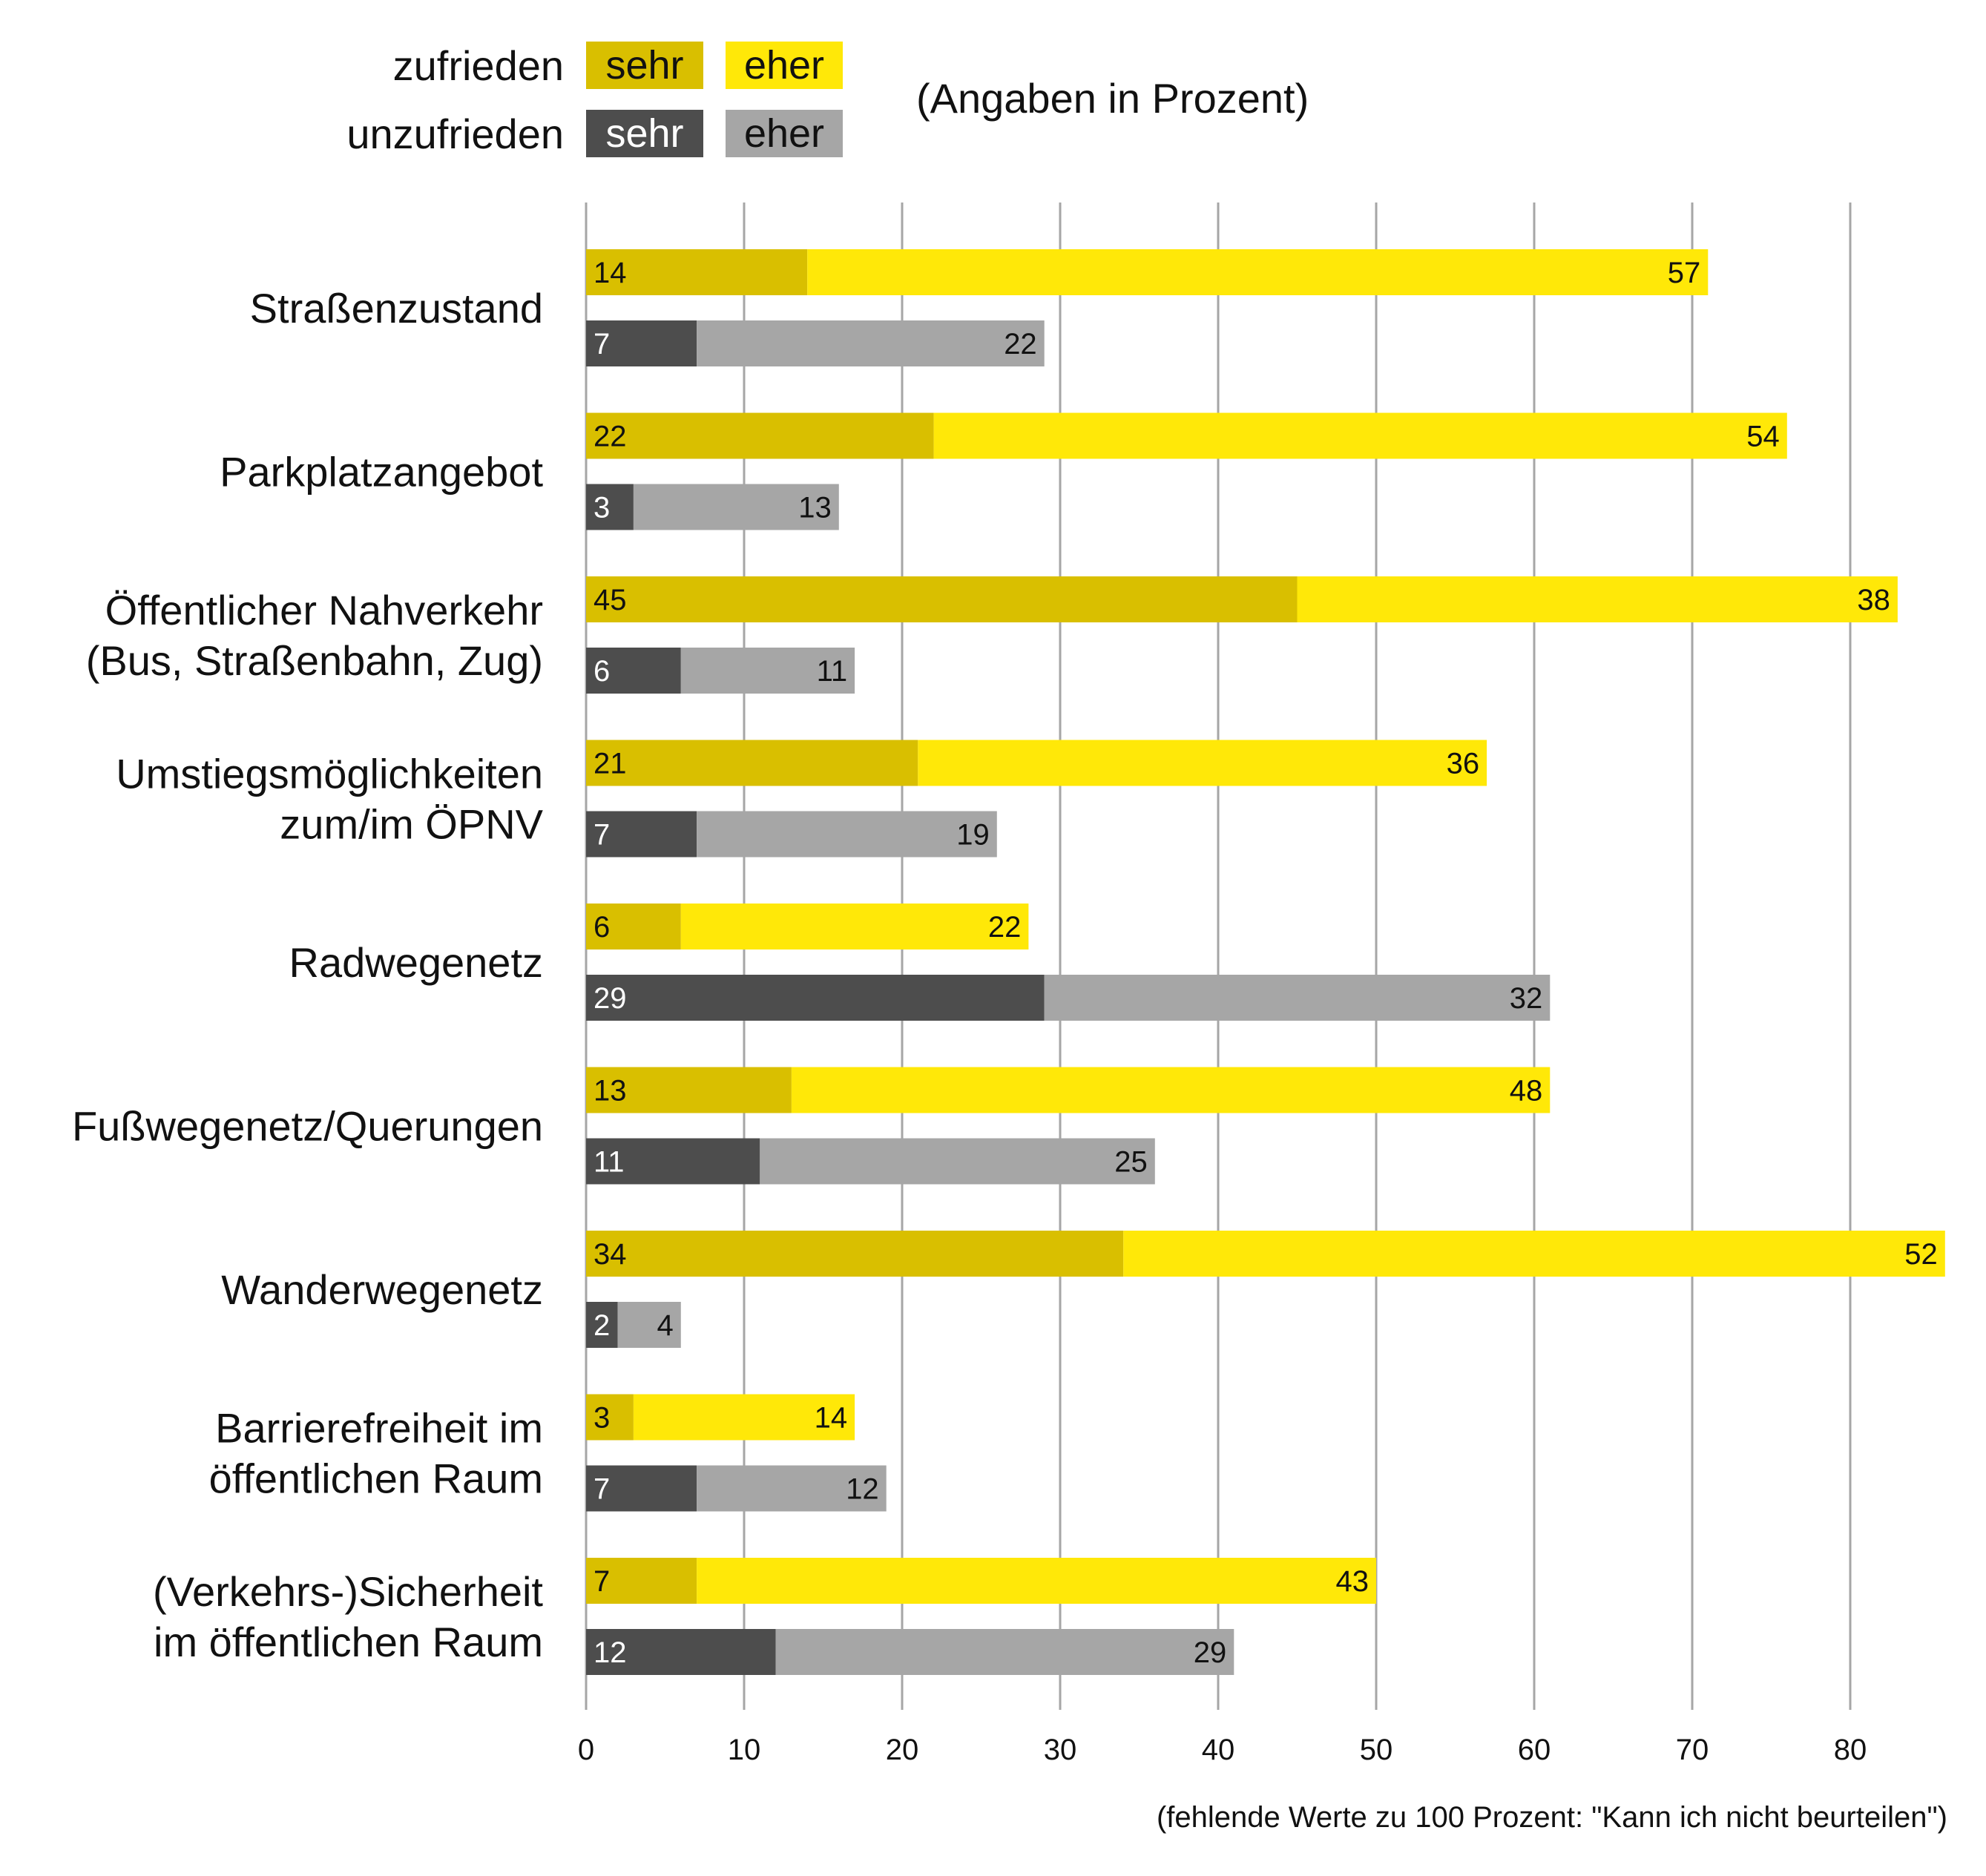 This screenshot has width=1986, height=1876. Describe the element at coordinates (644, 133) in the screenshot. I see `legend-swatch-dissatisfied-very: sehr` at that location.